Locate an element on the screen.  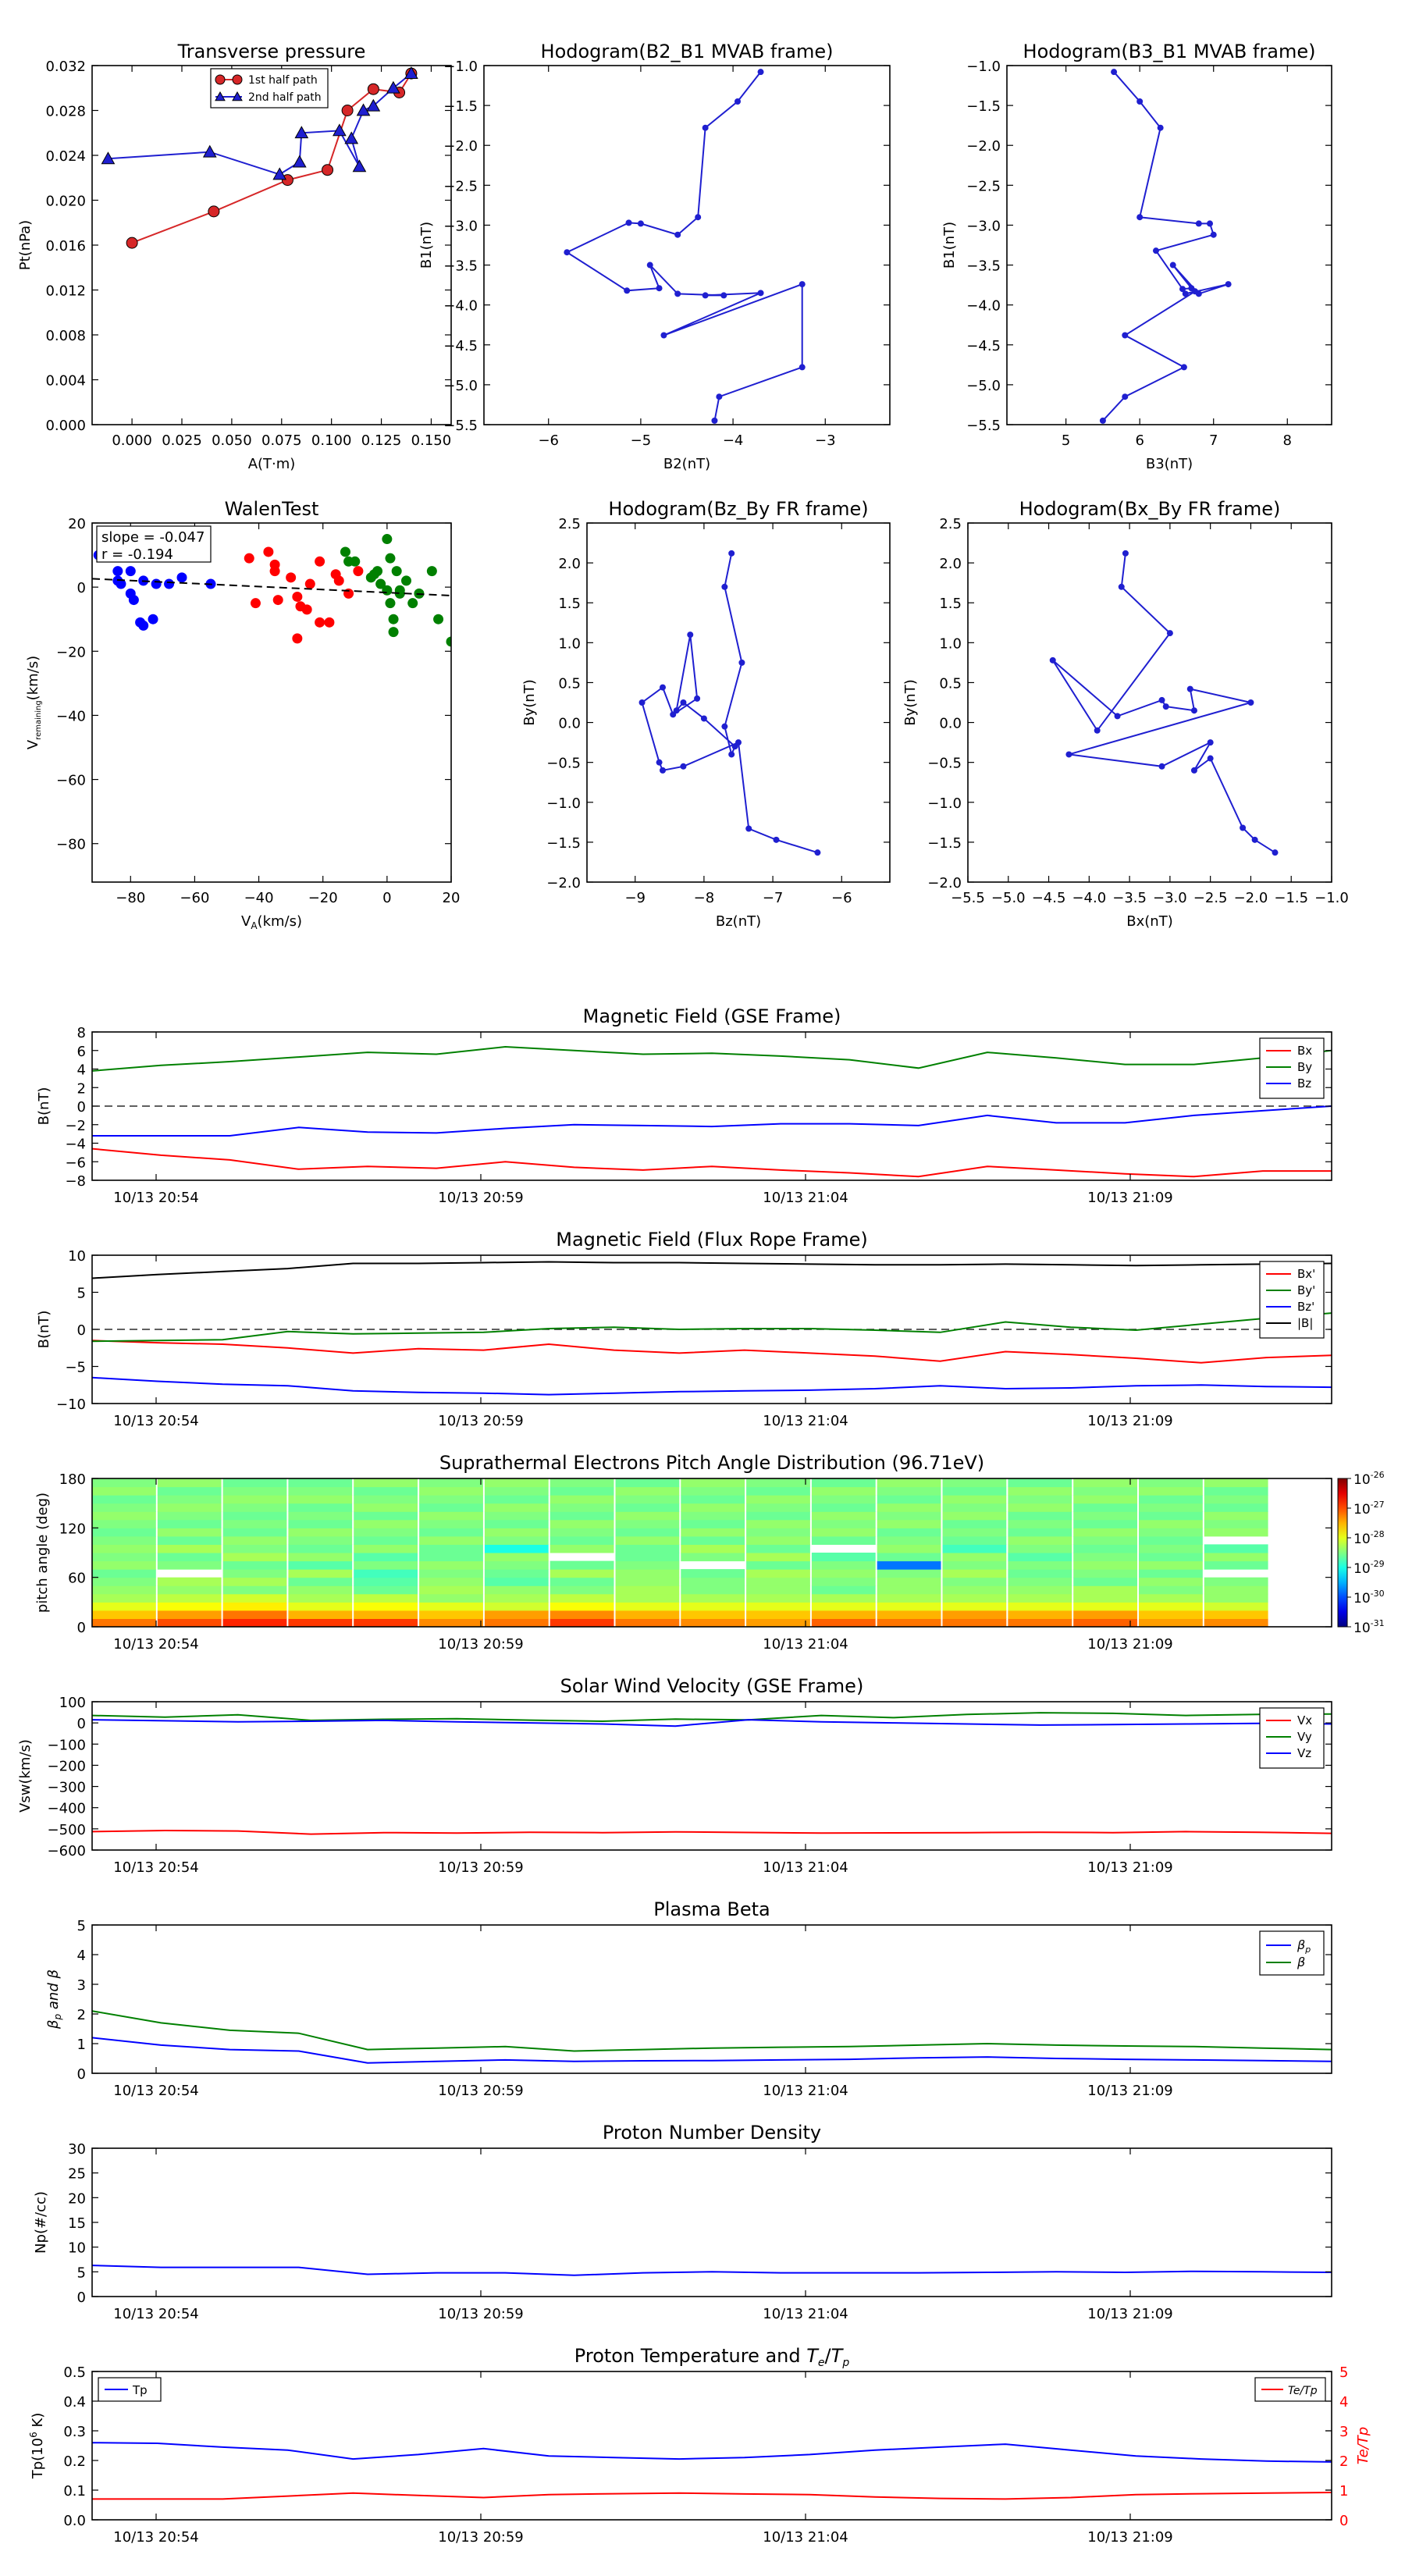
y-tick-label: 0.0 is located at coordinates (570, 724).